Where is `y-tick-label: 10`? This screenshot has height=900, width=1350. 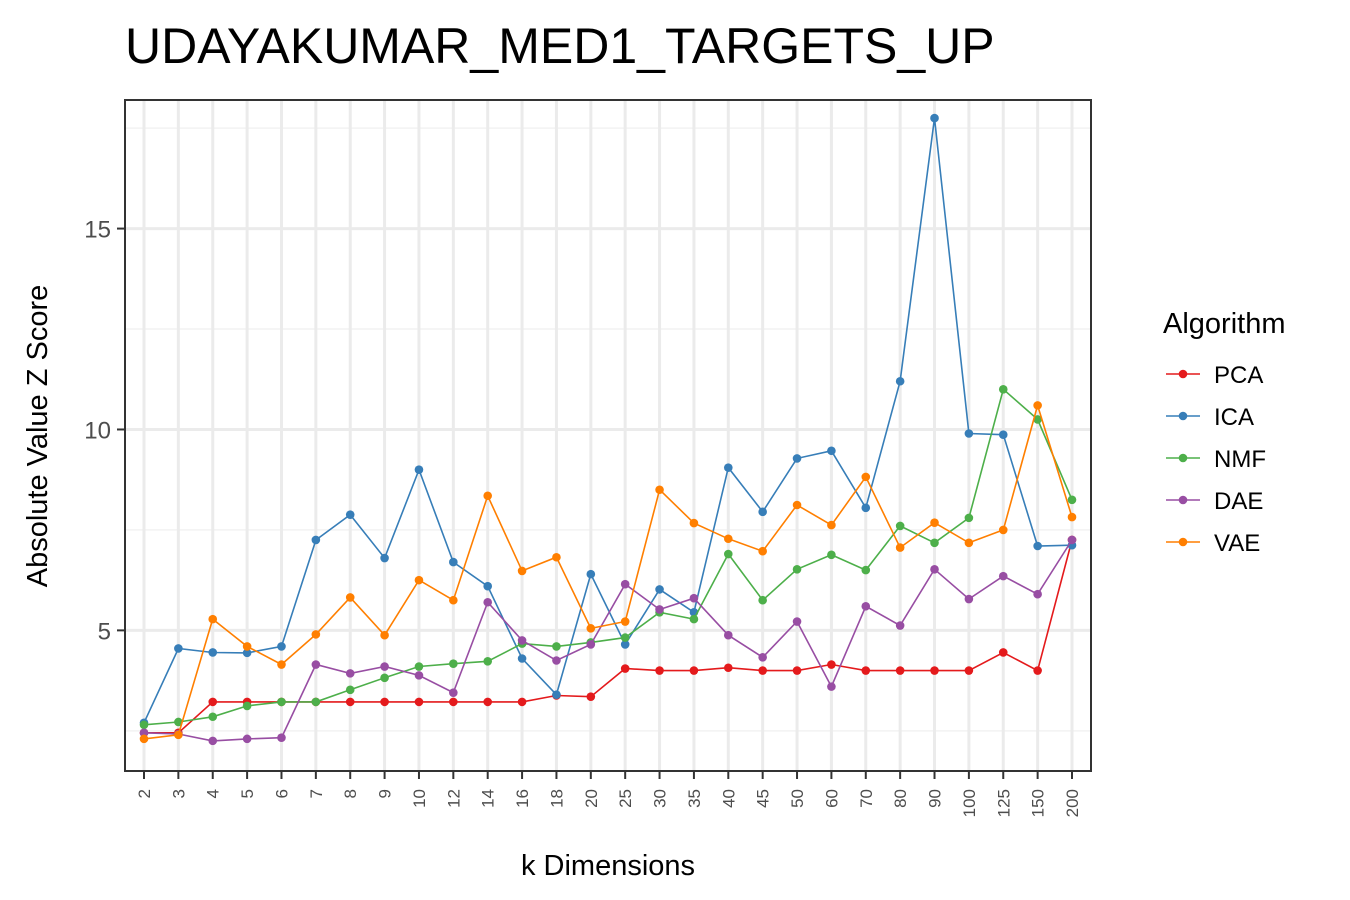 y-tick-label: 10 is located at coordinates (97, 430).